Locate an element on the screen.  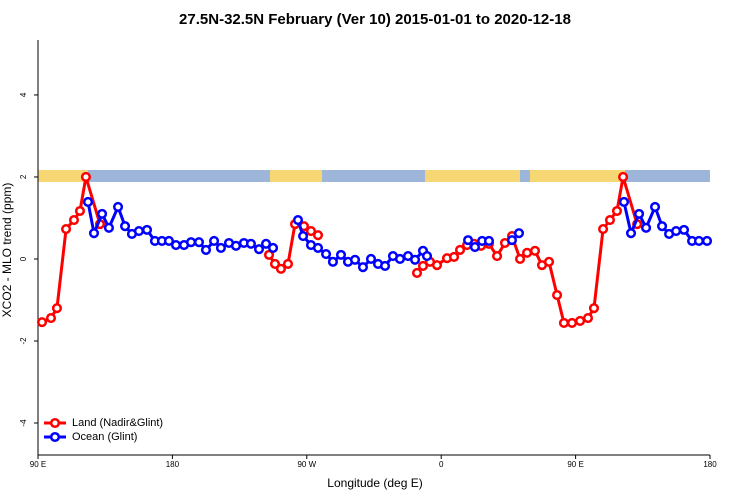
y-tick-label: 0 is located at coordinates (23, 258).